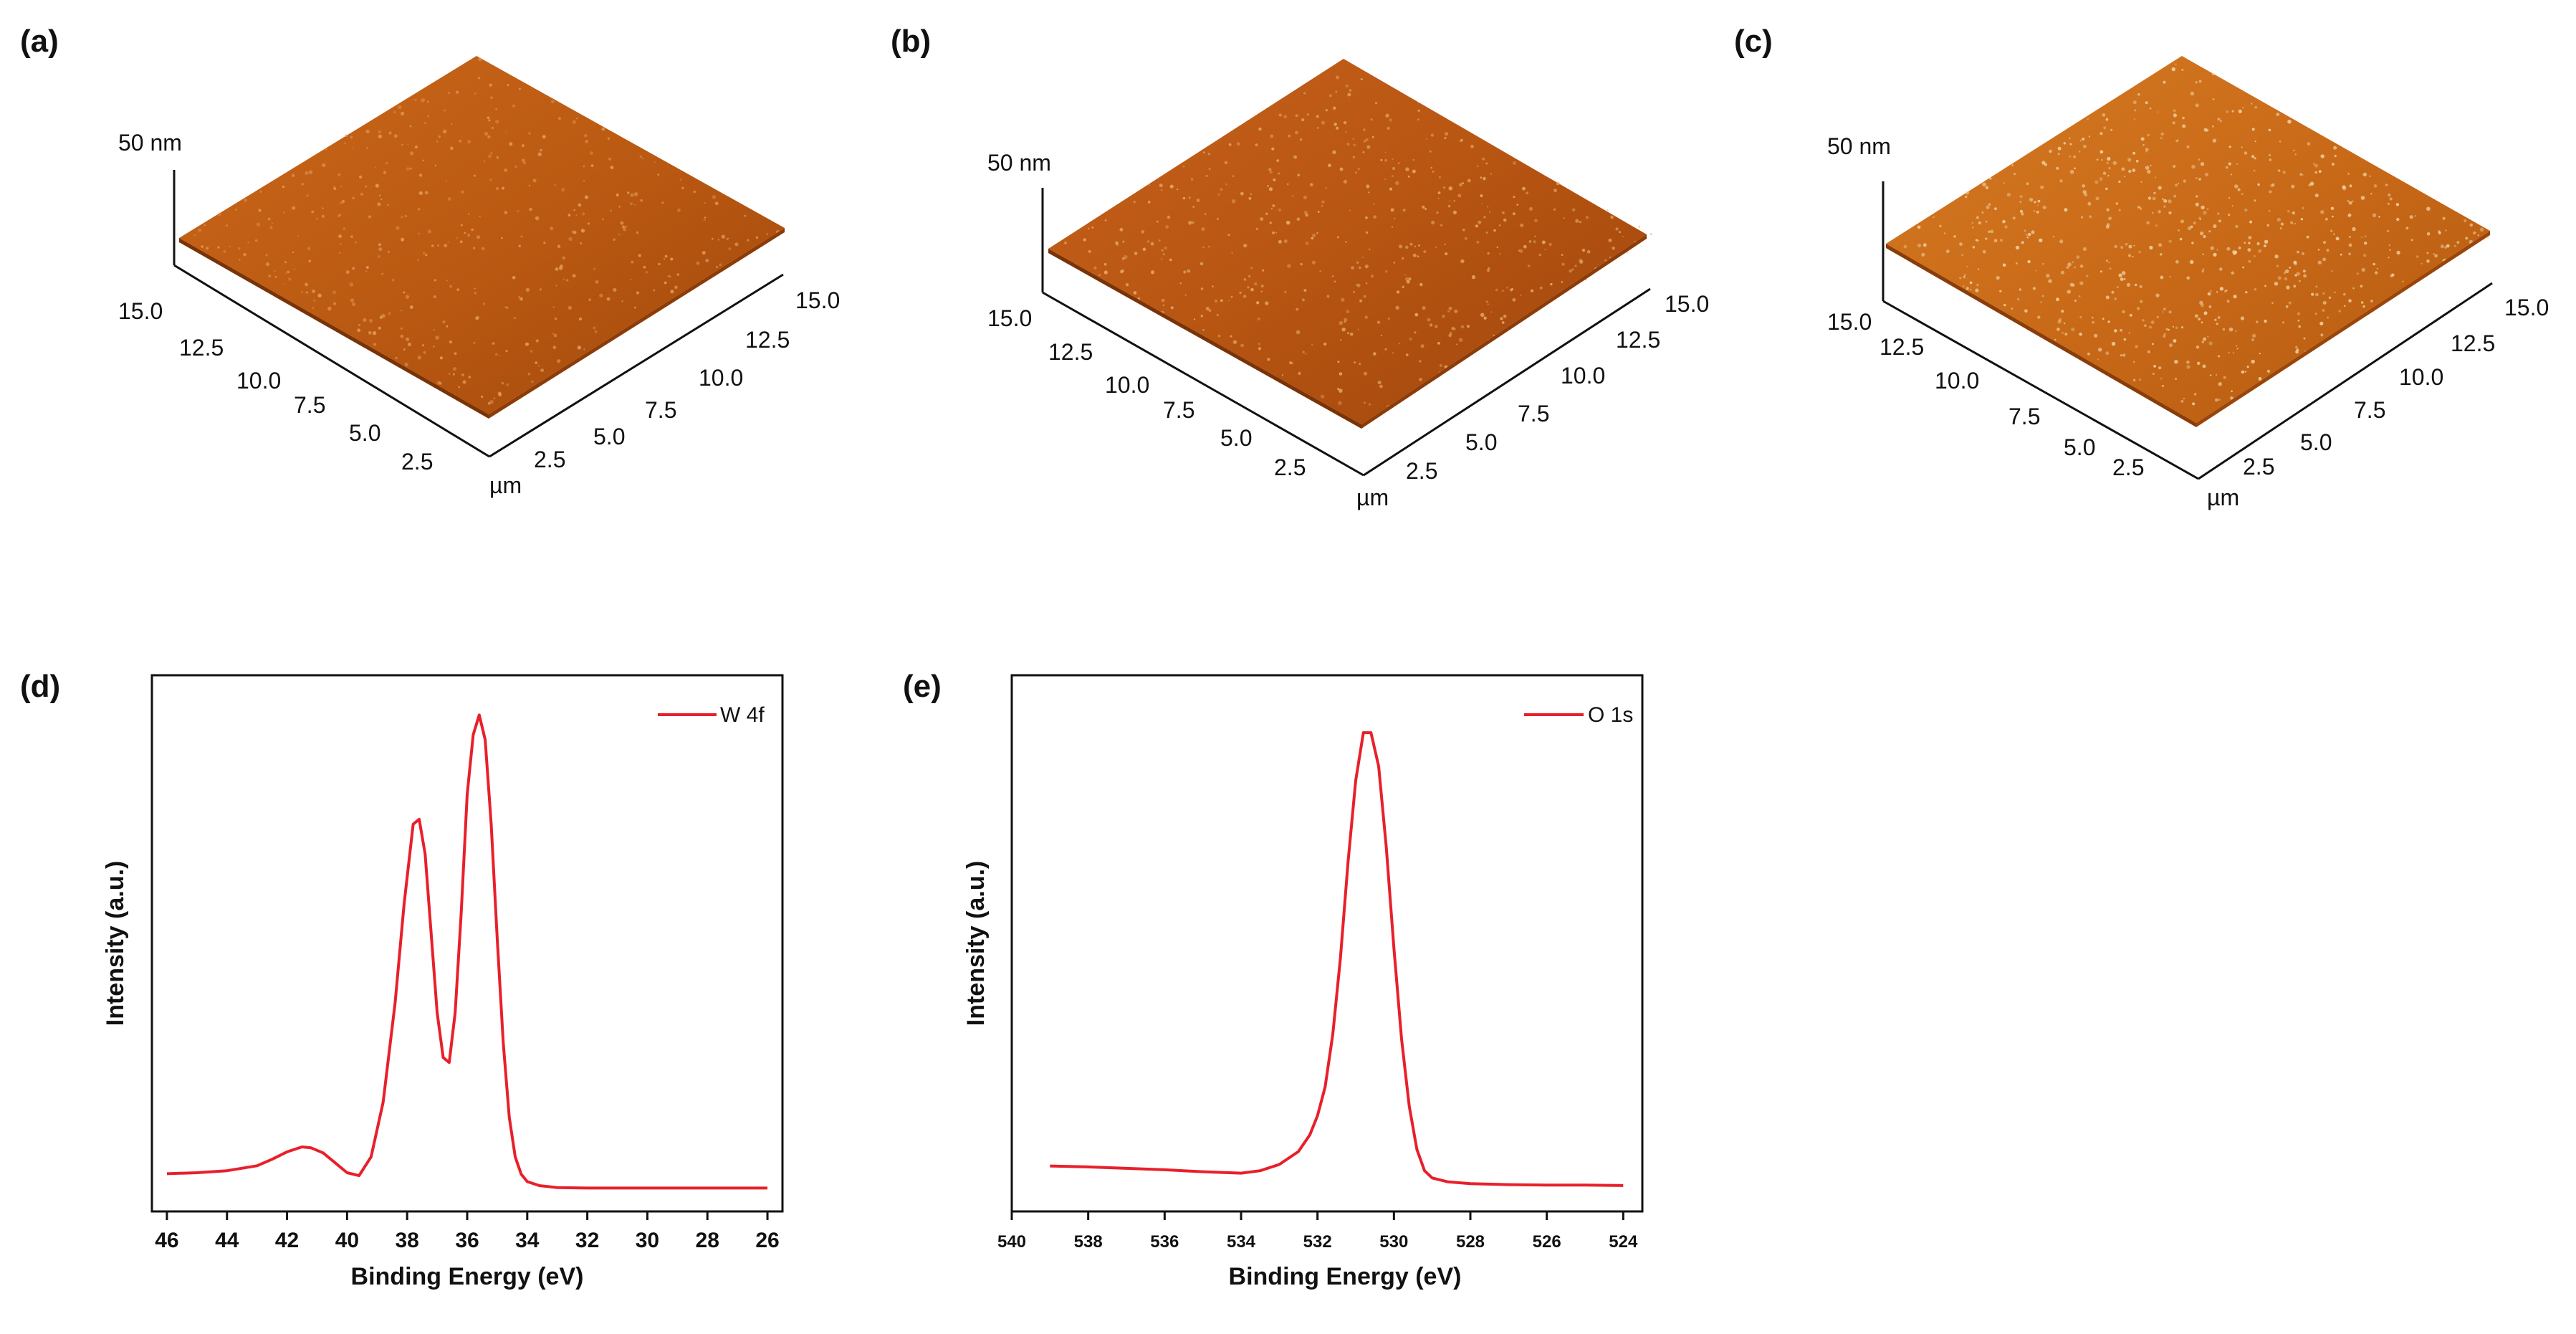 Image resolution: width=2576 pixels, height=1334 pixels. Describe the element at coordinates (1504, 331) in the screenshot. I see `afm-surface-edge-right-b` at that location.